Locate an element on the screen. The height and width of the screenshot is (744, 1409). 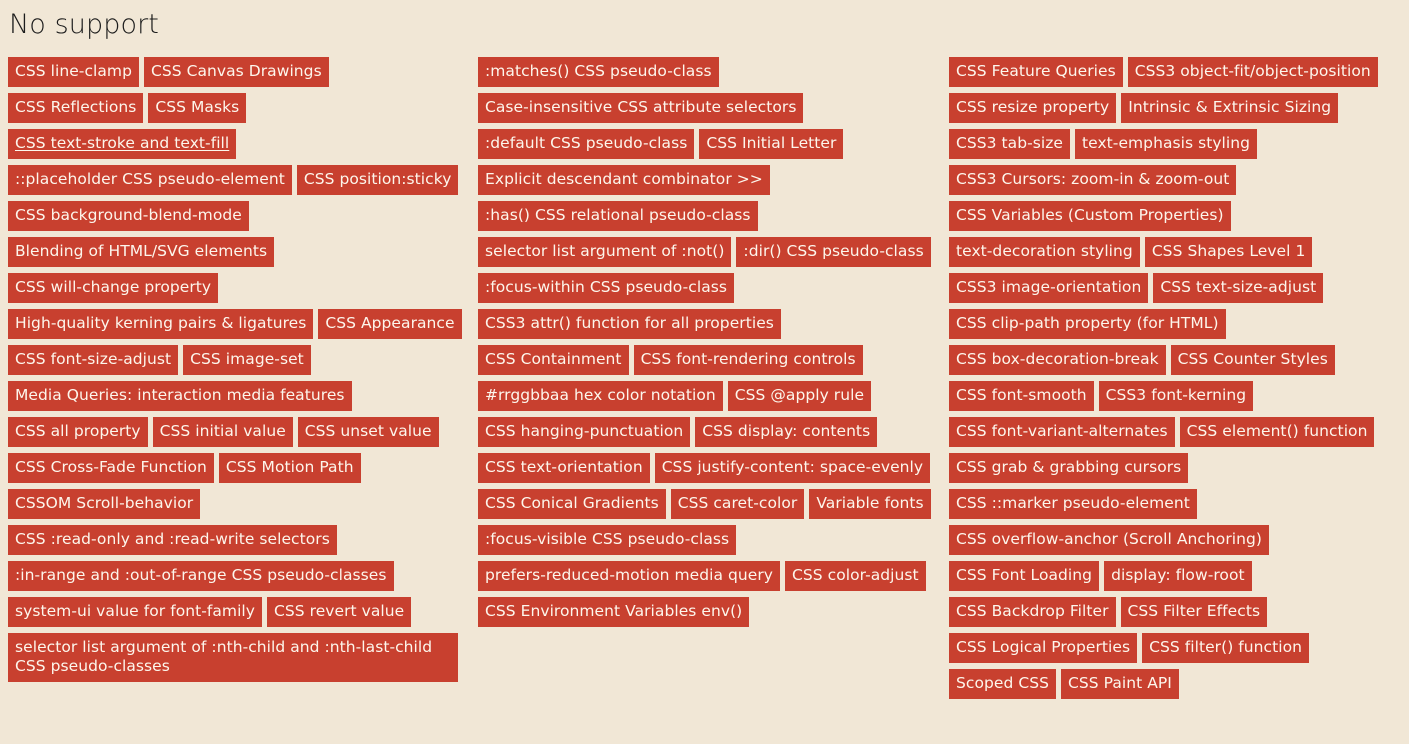
feature-tag: :focus-within CSS pseudo-class is located at coordinates (606, 288).